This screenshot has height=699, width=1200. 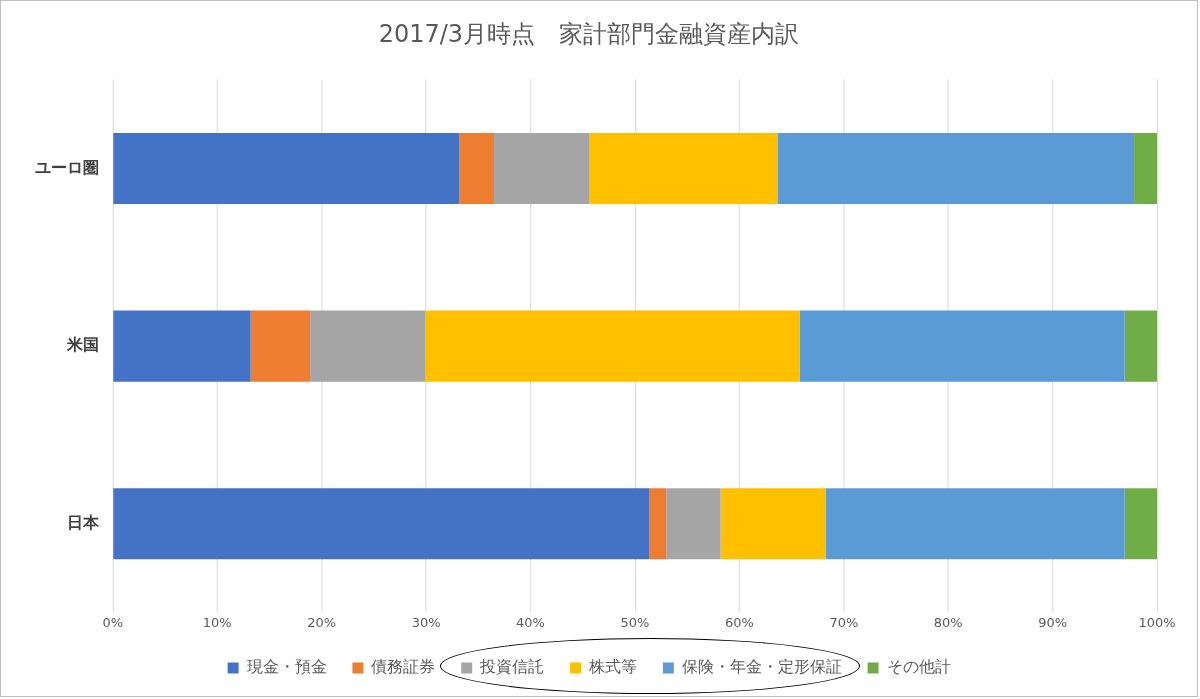 I want to click on legend-label: その他計, so click(x=918, y=667).